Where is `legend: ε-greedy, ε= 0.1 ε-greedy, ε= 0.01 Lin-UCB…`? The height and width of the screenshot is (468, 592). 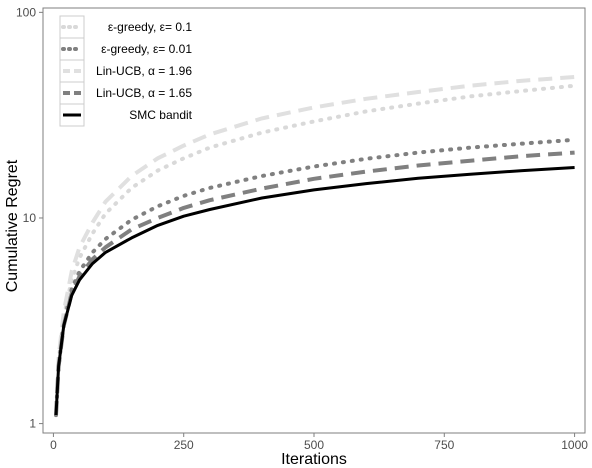
legend: ε-greedy, ε= 0.1 ε-greedy, ε= 0.01 Lin-UCB… is located at coordinates (128, 71).